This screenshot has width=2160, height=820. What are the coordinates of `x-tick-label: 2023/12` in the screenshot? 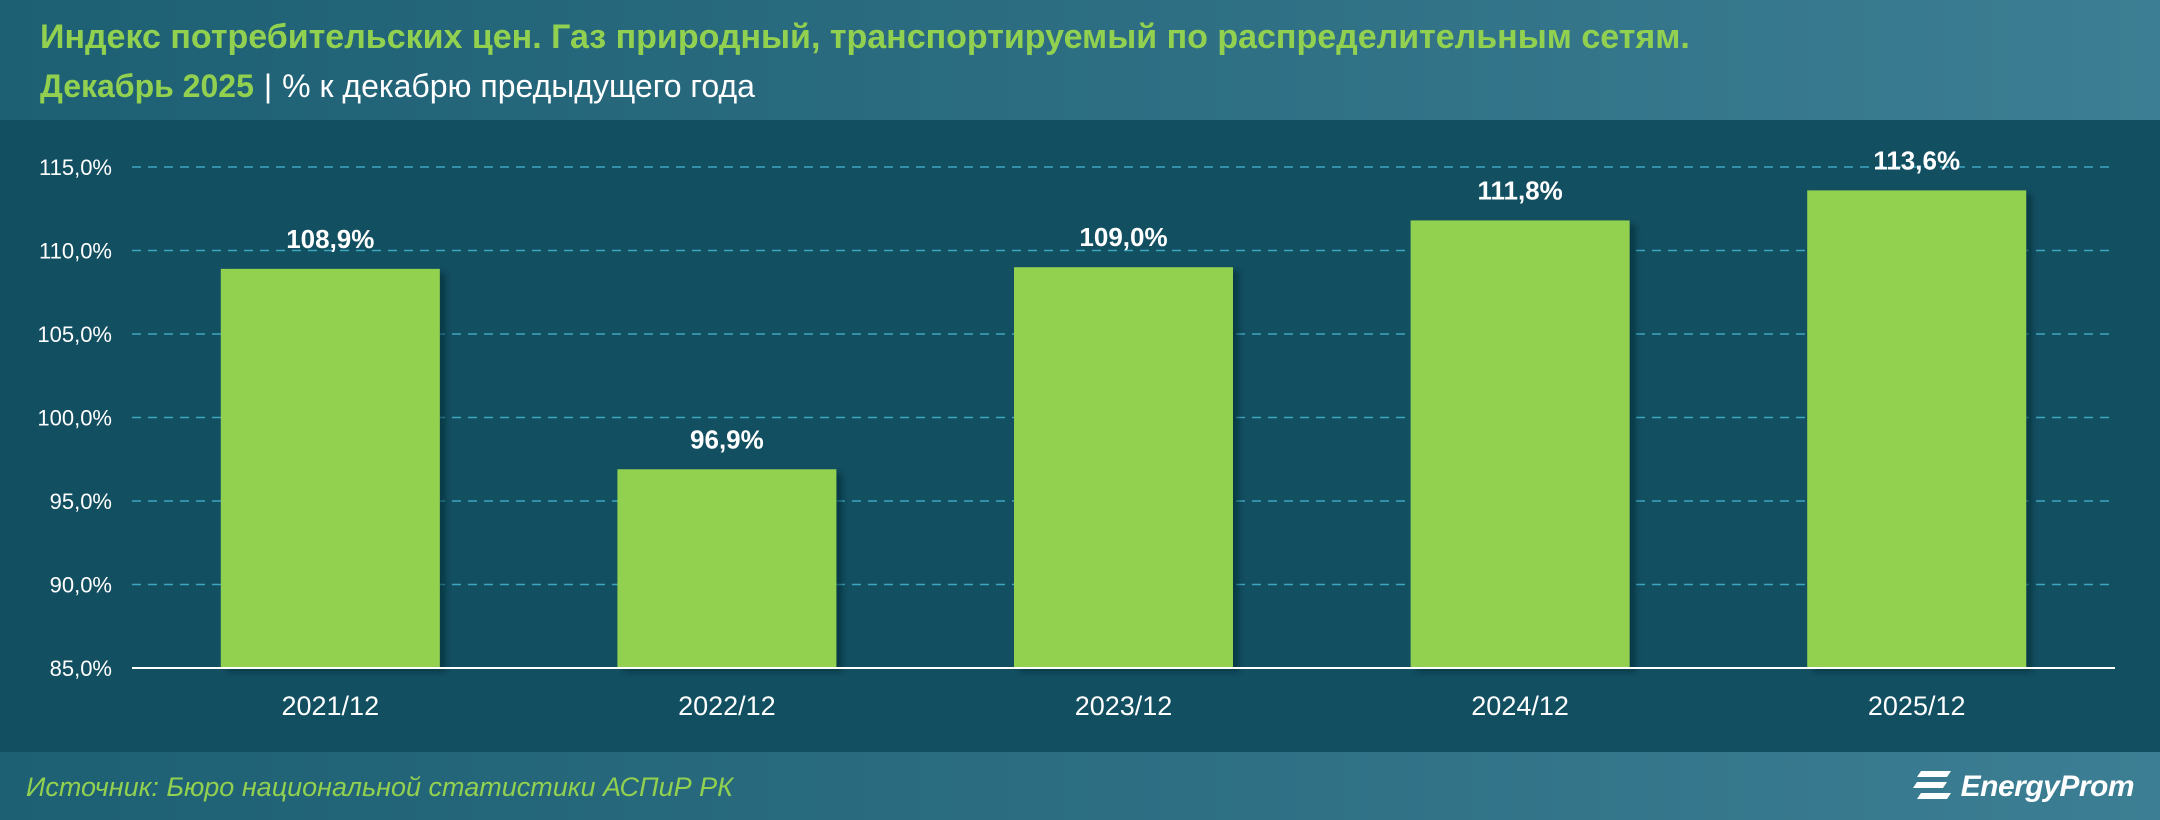 It's located at (1124, 706).